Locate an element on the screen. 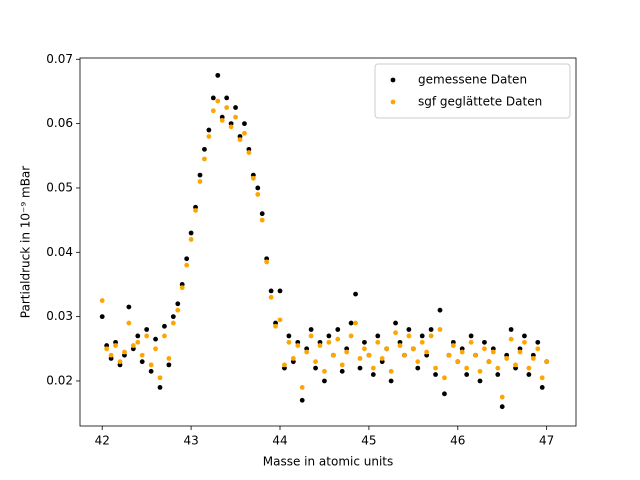 Image resolution: width=640 pixels, height=480 pixels. x-tick-label: 42 is located at coordinates (102, 441).